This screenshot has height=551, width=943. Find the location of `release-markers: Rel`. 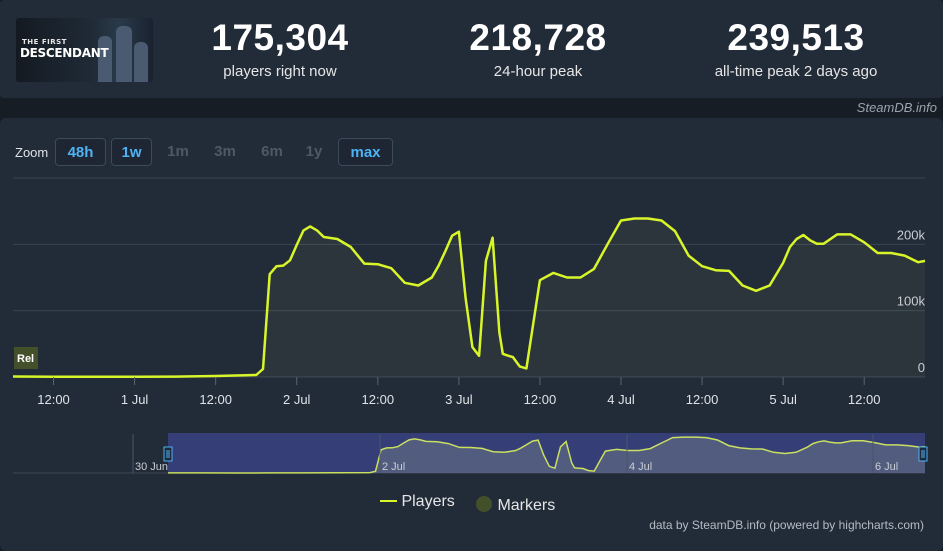

release-markers: Rel is located at coordinates (26, 358).